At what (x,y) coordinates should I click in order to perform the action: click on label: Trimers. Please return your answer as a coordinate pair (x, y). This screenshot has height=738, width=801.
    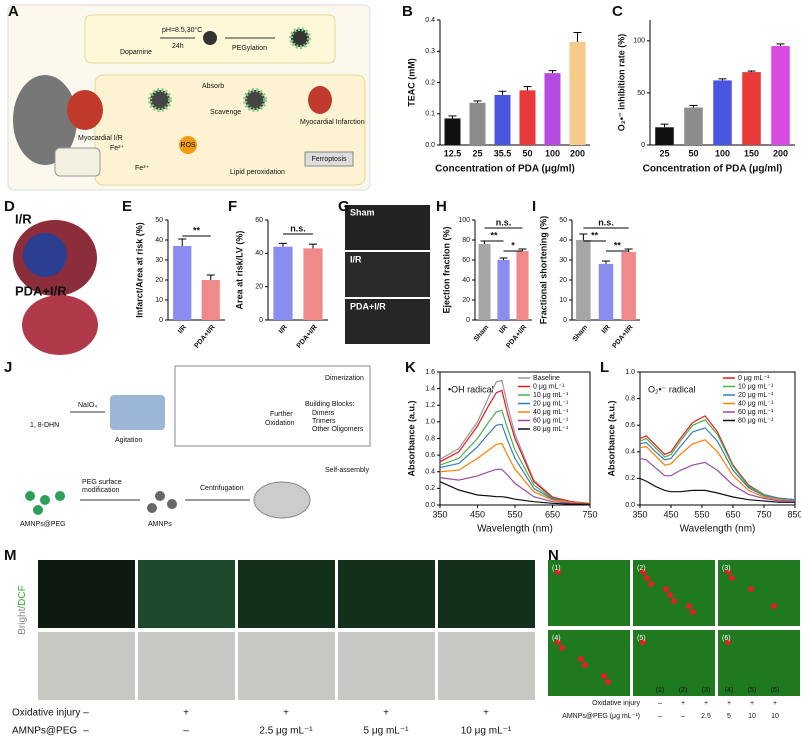
    Looking at the image, I should click on (324, 421).